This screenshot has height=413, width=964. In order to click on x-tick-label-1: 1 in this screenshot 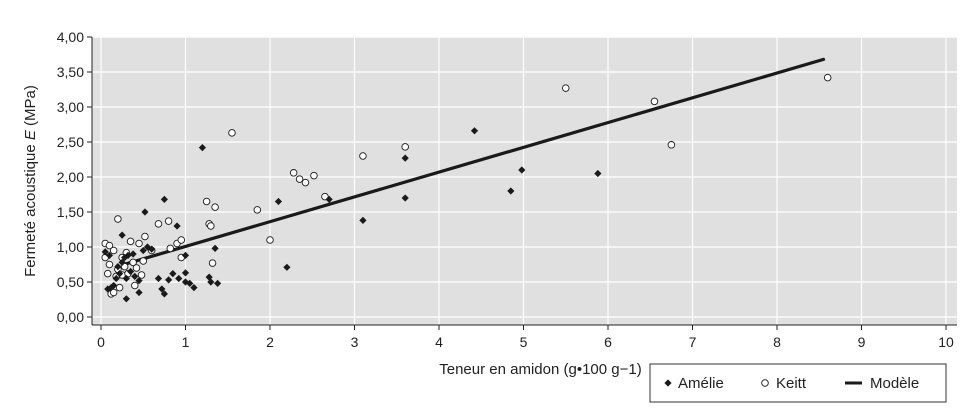, I will do `click(186, 342)`.